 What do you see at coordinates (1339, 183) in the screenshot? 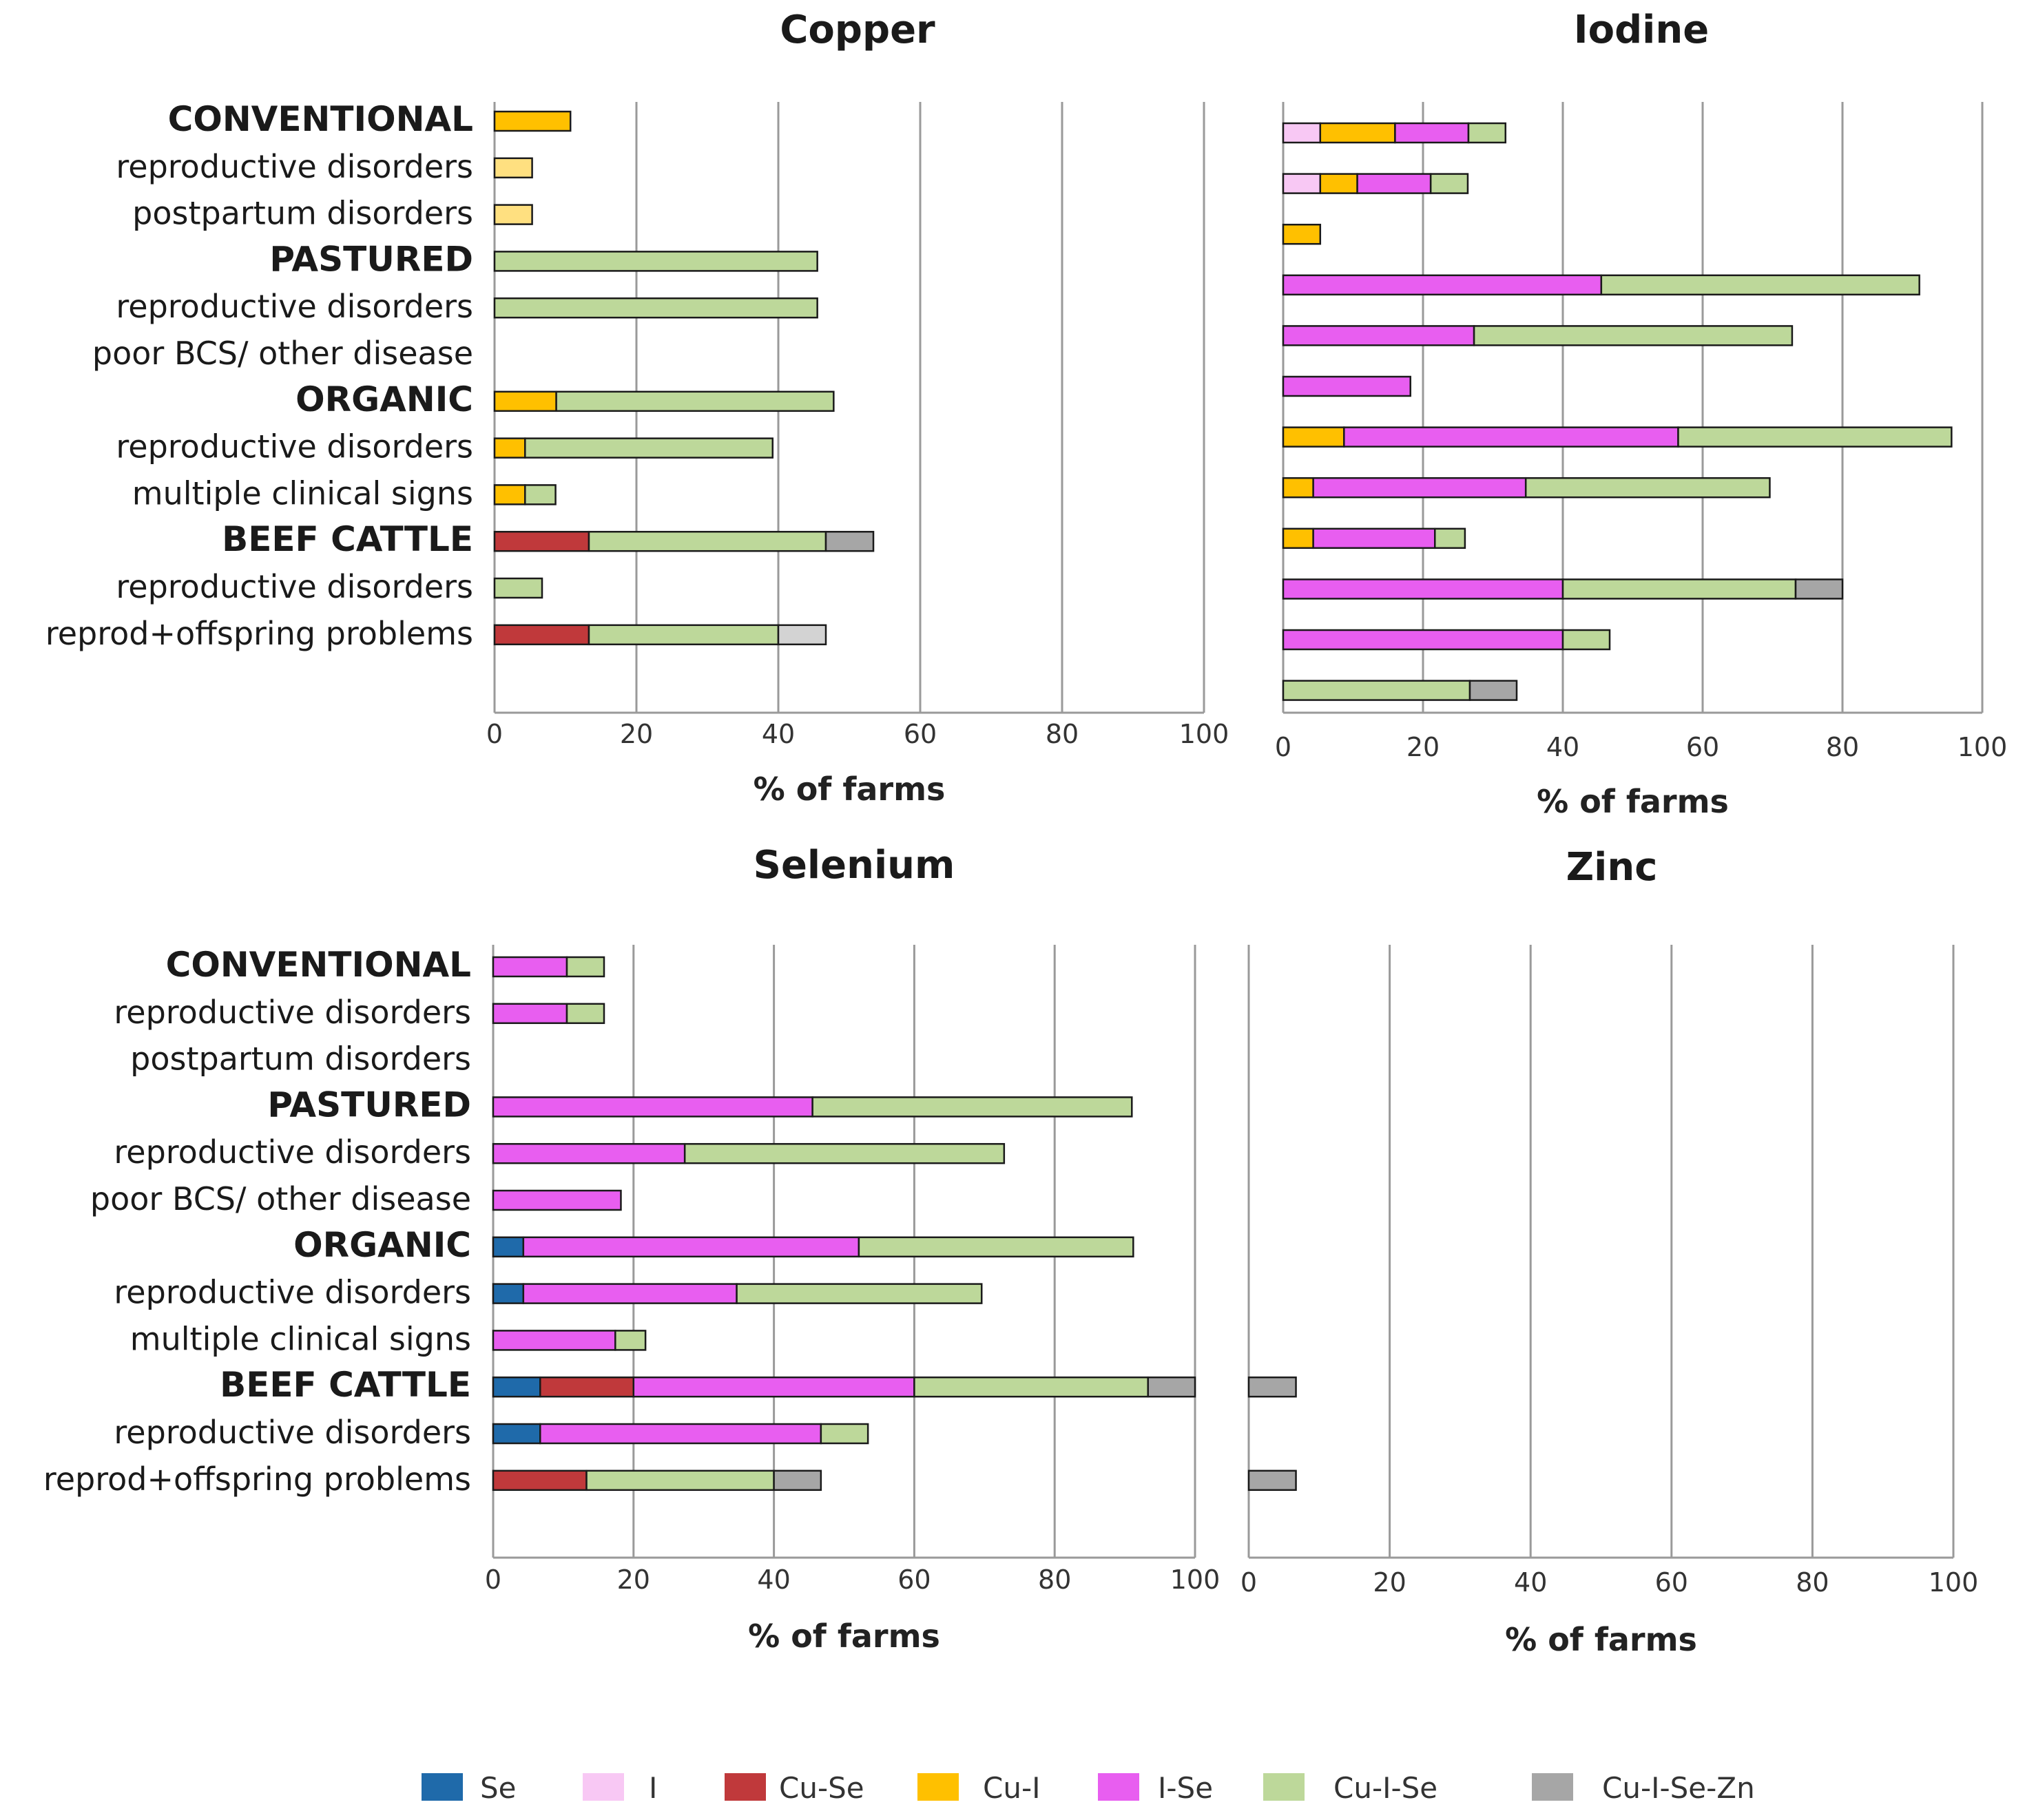
I see `bar-iodine-1-cu-i` at bounding box center [1339, 183].